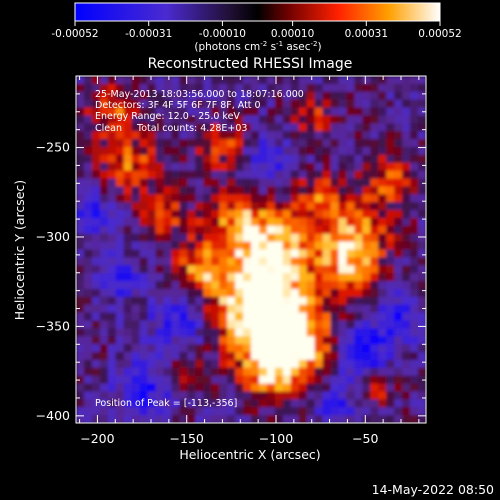 This screenshot has height=500, width=500. I want to click on colorbar-tick-label: 0.00010, so click(292, 34).